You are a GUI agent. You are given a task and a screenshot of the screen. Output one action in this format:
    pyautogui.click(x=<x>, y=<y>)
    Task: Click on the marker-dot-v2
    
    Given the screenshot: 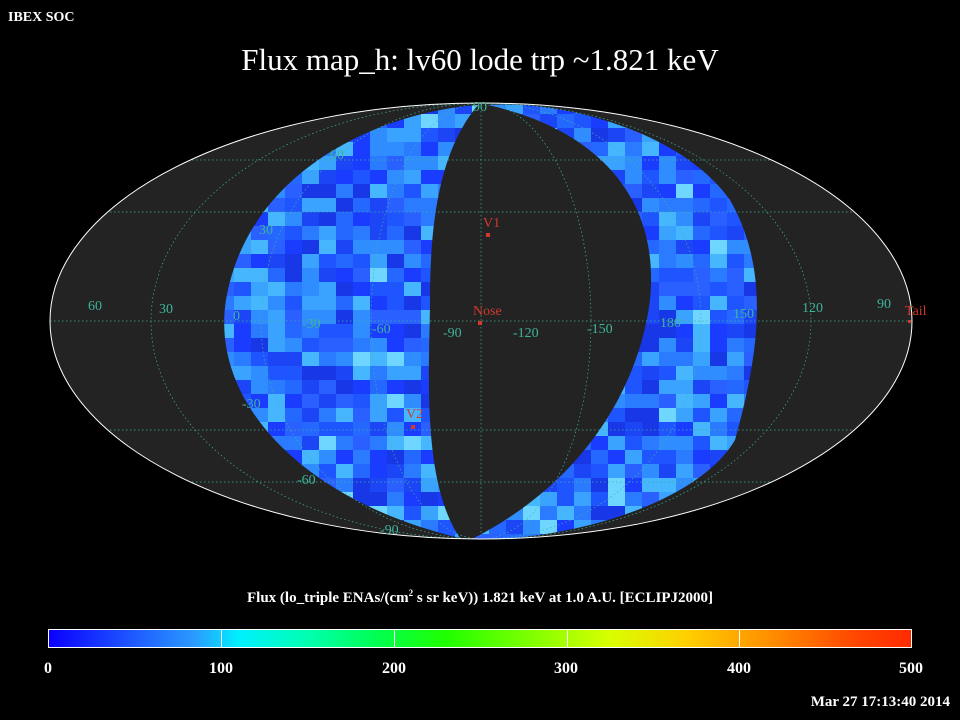 What is the action you would take?
    pyautogui.click(x=413, y=427)
    